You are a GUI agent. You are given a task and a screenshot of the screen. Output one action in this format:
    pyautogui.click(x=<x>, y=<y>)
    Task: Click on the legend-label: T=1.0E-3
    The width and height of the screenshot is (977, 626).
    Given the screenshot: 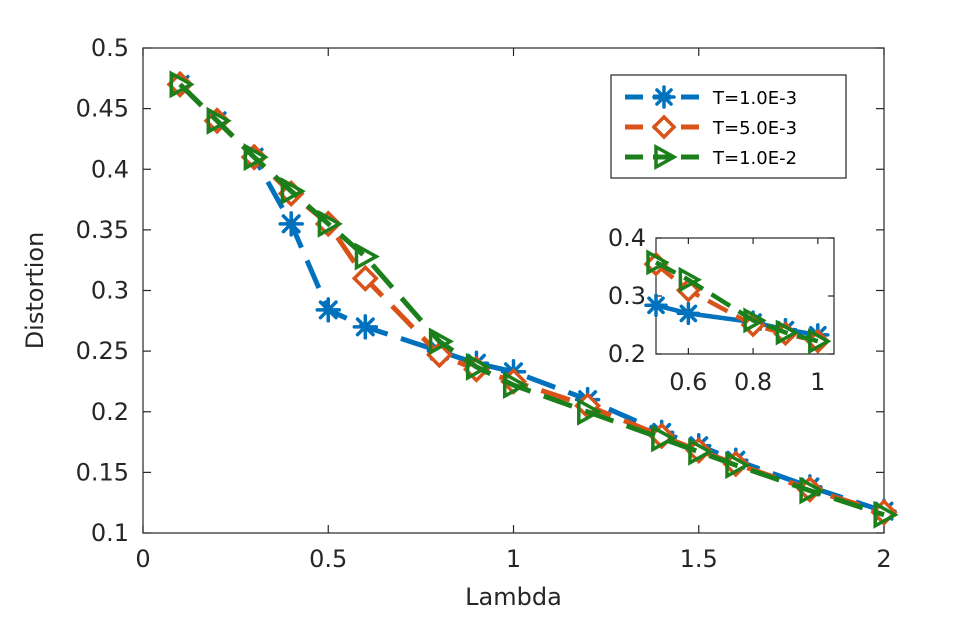 What is the action you would take?
    pyautogui.click(x=754, y=98)
    